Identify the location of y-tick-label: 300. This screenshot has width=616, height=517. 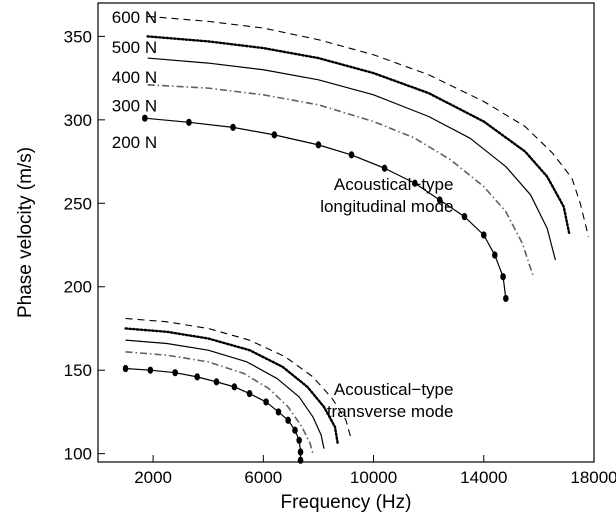
(78, 120).